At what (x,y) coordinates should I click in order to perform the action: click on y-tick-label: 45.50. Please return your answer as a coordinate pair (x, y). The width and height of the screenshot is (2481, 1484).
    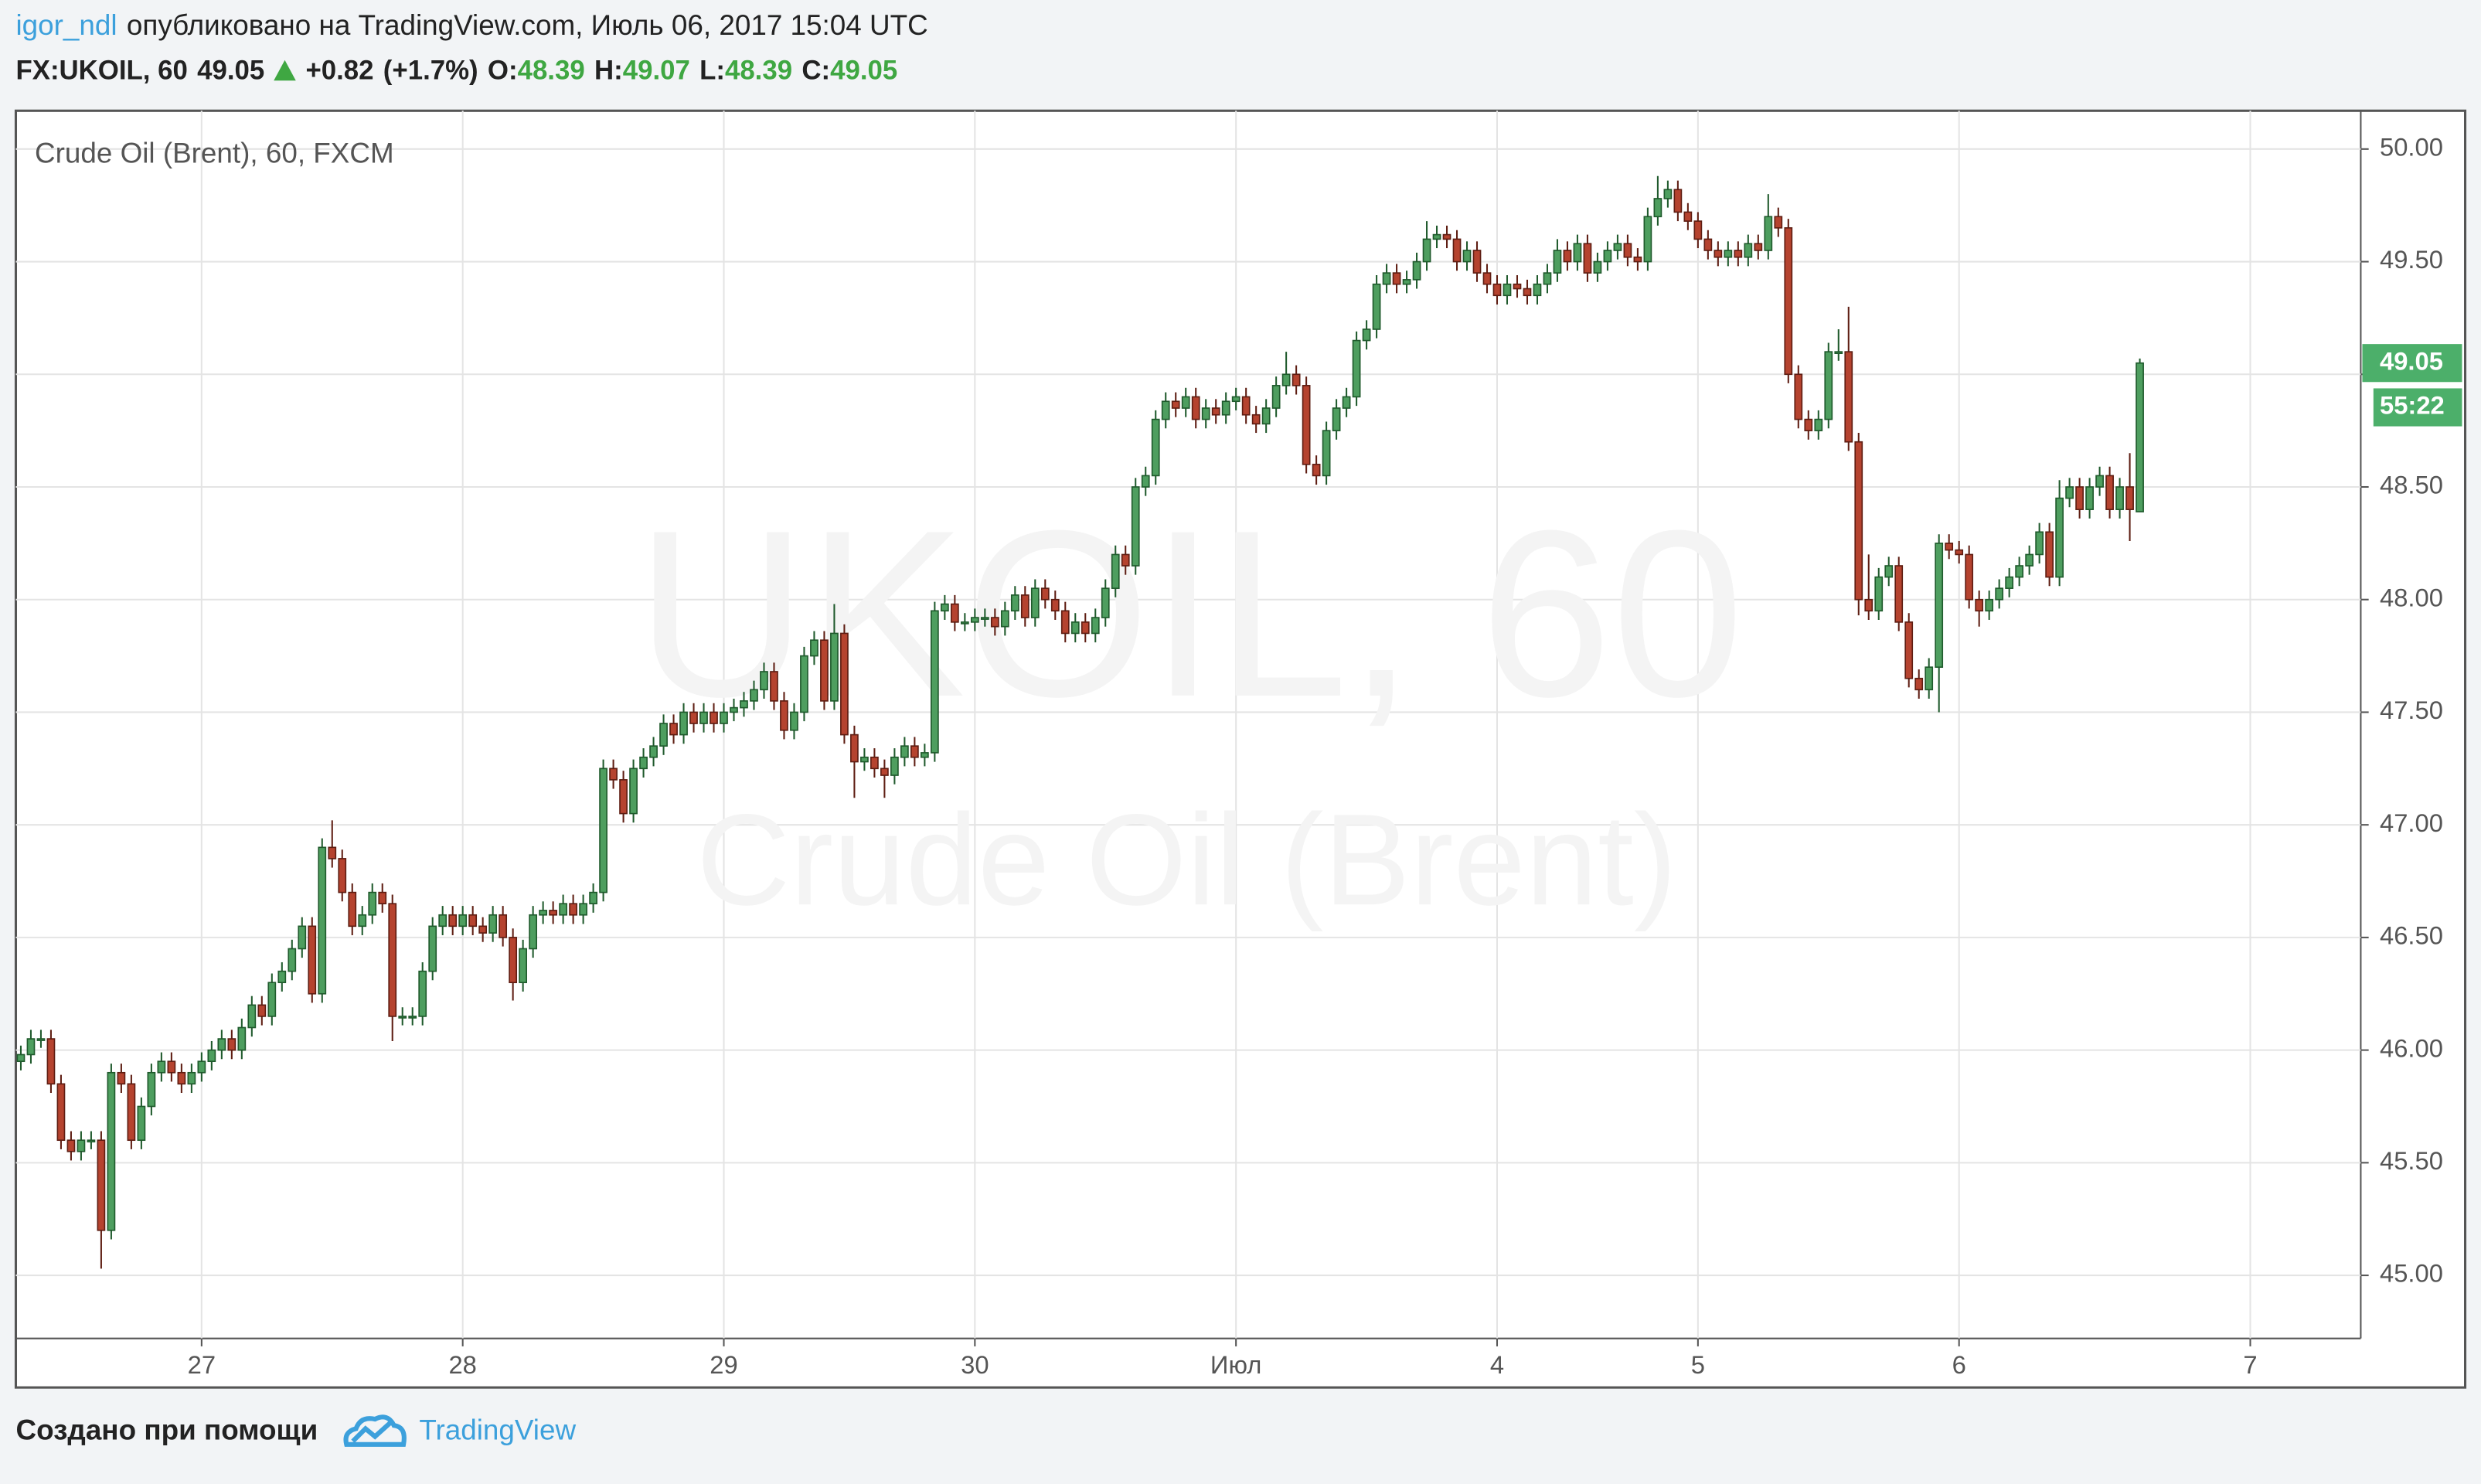
    Looking at the image, I should click on (2411, 1160).